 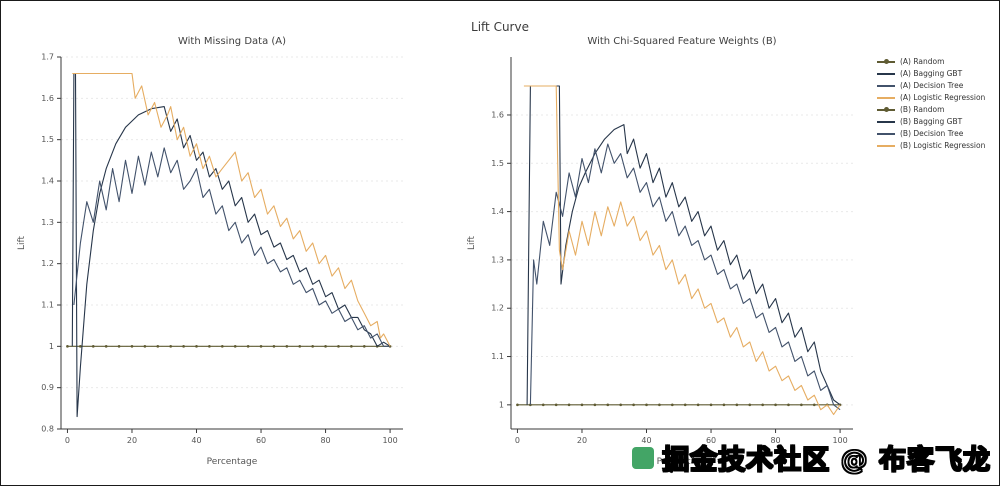 What do you see at coordinates (22, 243) in the screenshot?
I see `y-axis-label: Lift` at bounding box center [22, 243].